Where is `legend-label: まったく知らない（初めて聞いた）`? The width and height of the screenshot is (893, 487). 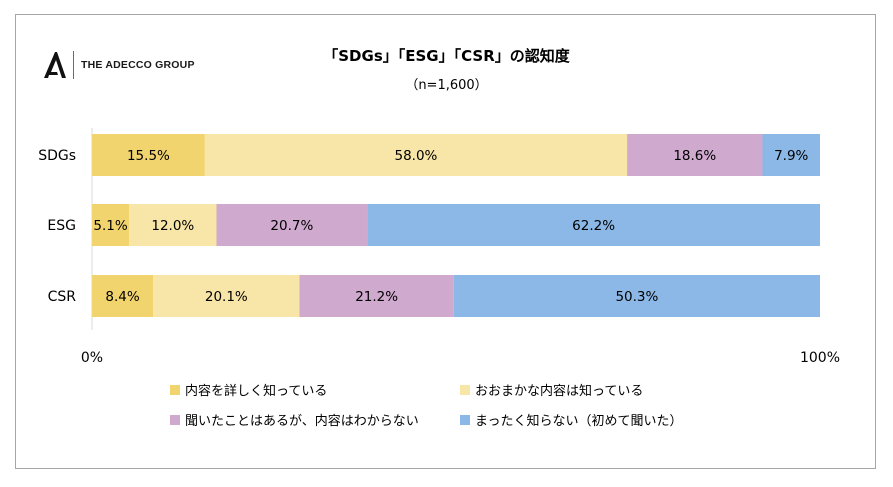 legend-label: まったく知らない（初めて聞いた） is located at coordinates (579, 421).